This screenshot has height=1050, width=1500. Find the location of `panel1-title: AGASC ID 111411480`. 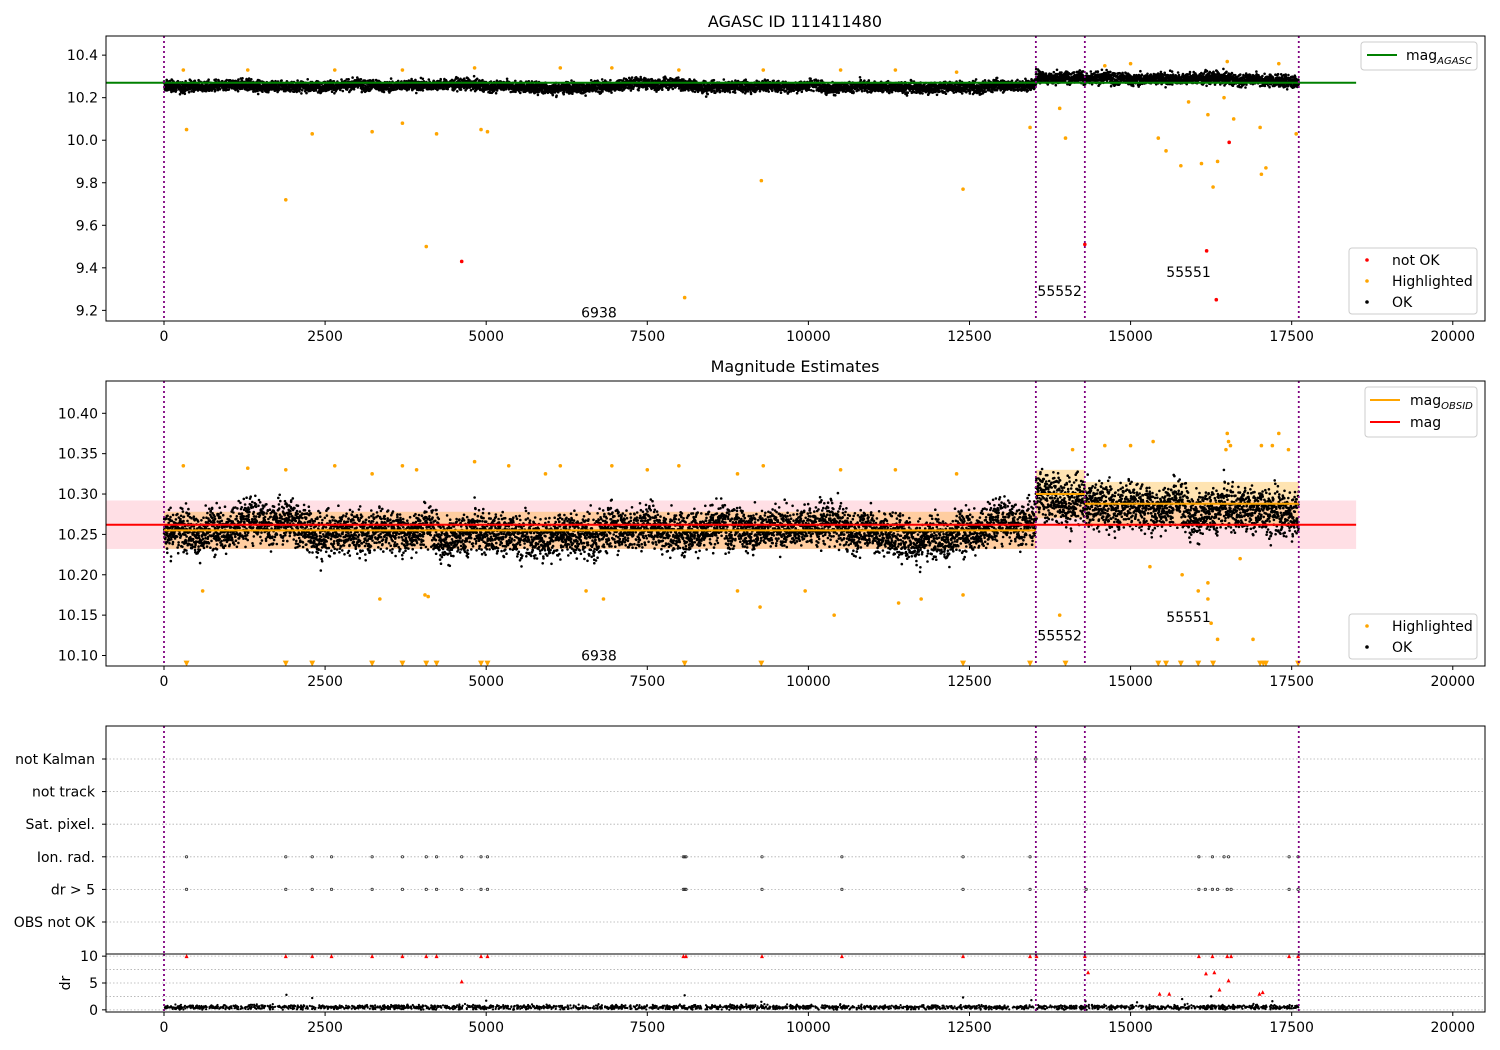

panel1-title: AGASC ID 111411480 is located at coordinates (795, 21).